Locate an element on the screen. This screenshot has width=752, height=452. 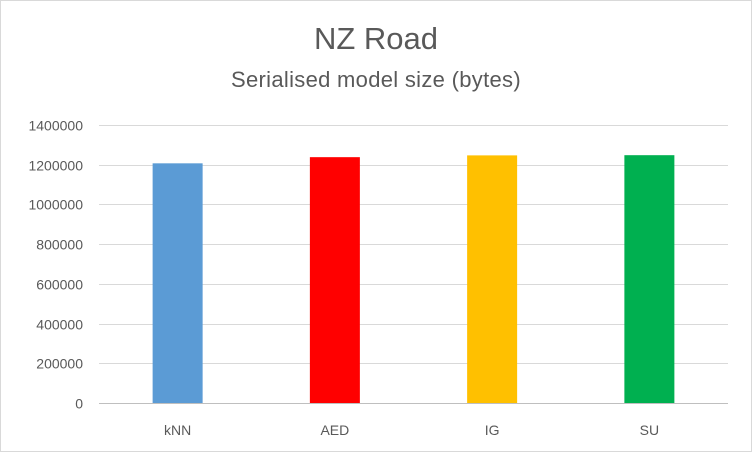
y-tick-label: 800000 is located at coordinates (59, 245).